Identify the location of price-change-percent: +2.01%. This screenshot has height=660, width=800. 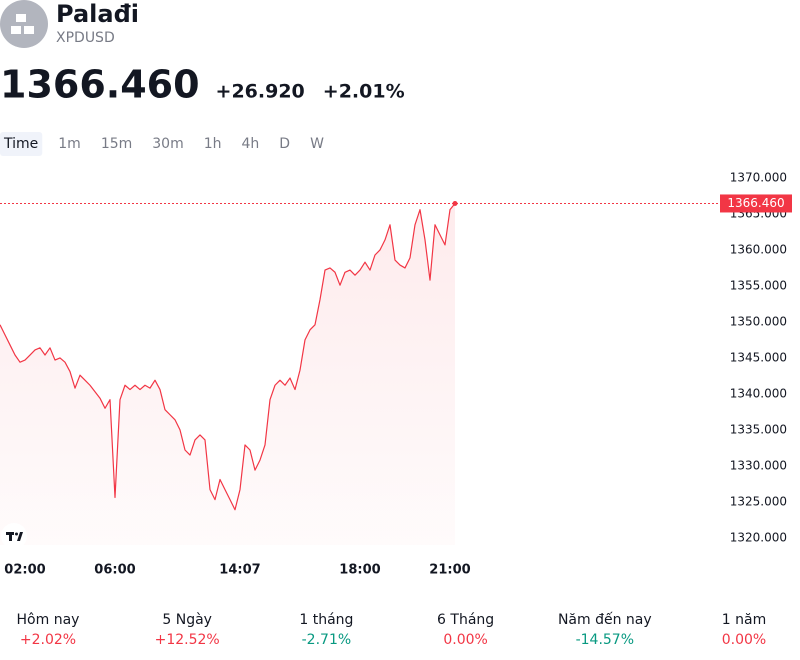
(364, 92).